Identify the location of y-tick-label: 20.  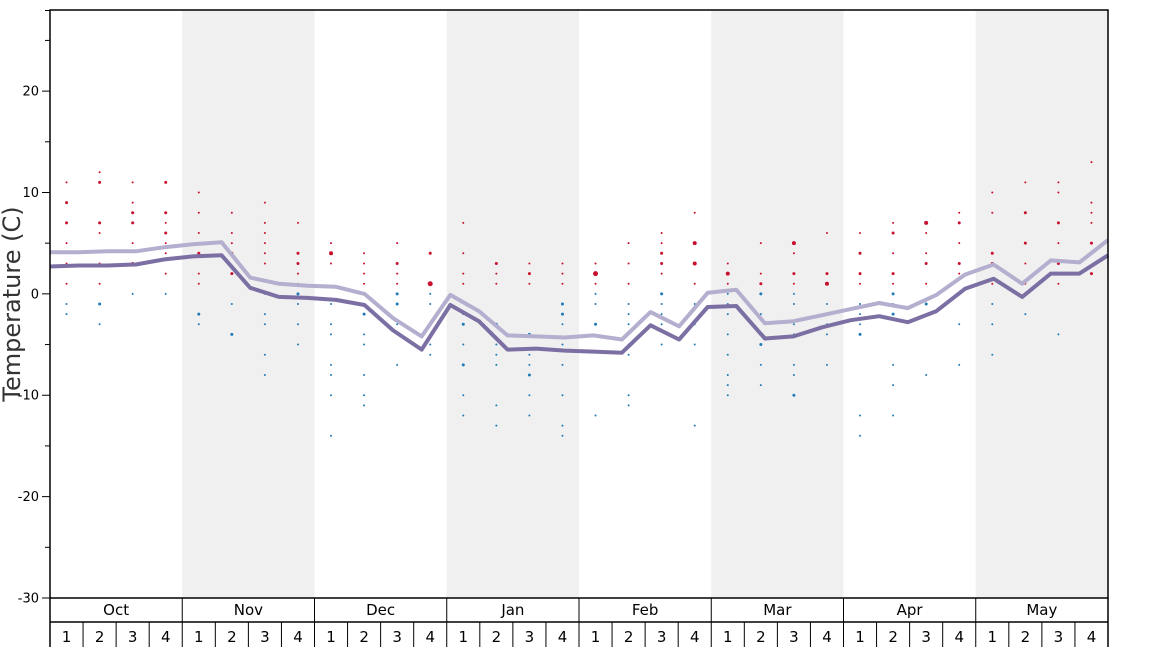
(30, 92).